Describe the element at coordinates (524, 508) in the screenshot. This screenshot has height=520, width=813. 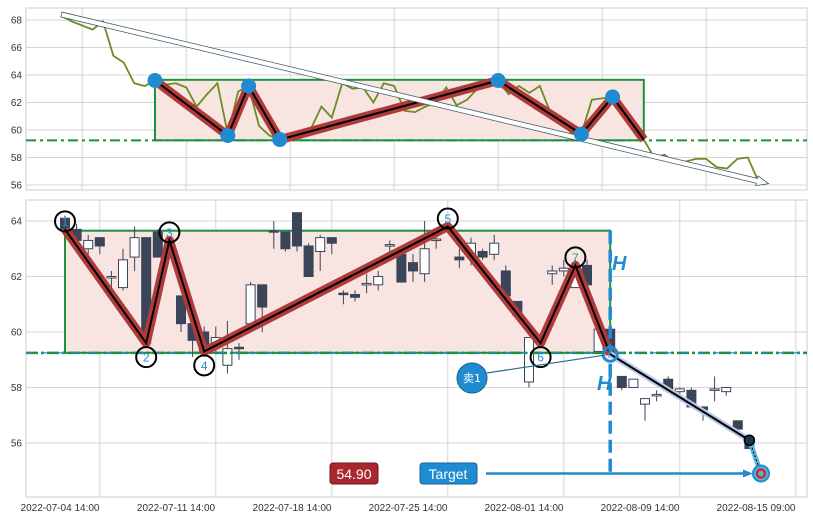
I see `x-tick-label: 2022-08-01 14:00` at that location.